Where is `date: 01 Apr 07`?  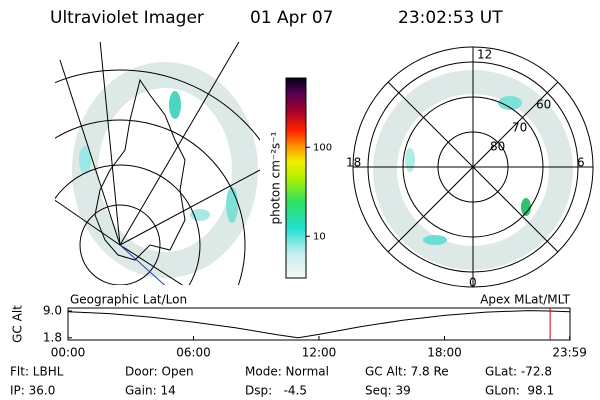 date: 01 Apr 07 is located at coordinates (291, 18).